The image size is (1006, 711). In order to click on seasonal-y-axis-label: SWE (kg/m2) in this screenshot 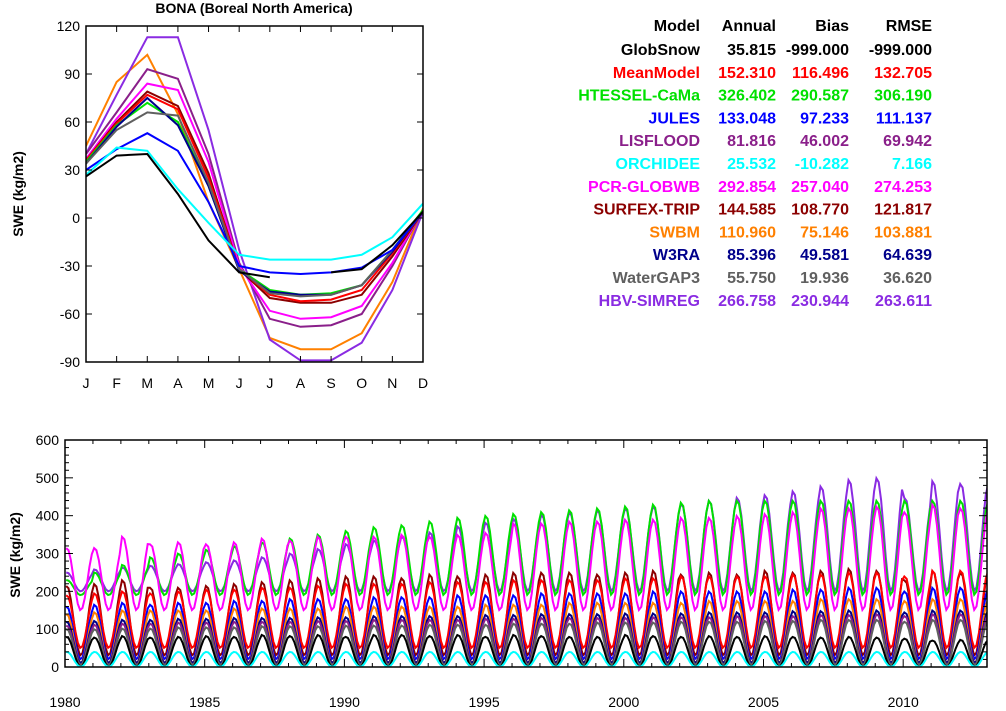, I will do `click(18, 194)`.